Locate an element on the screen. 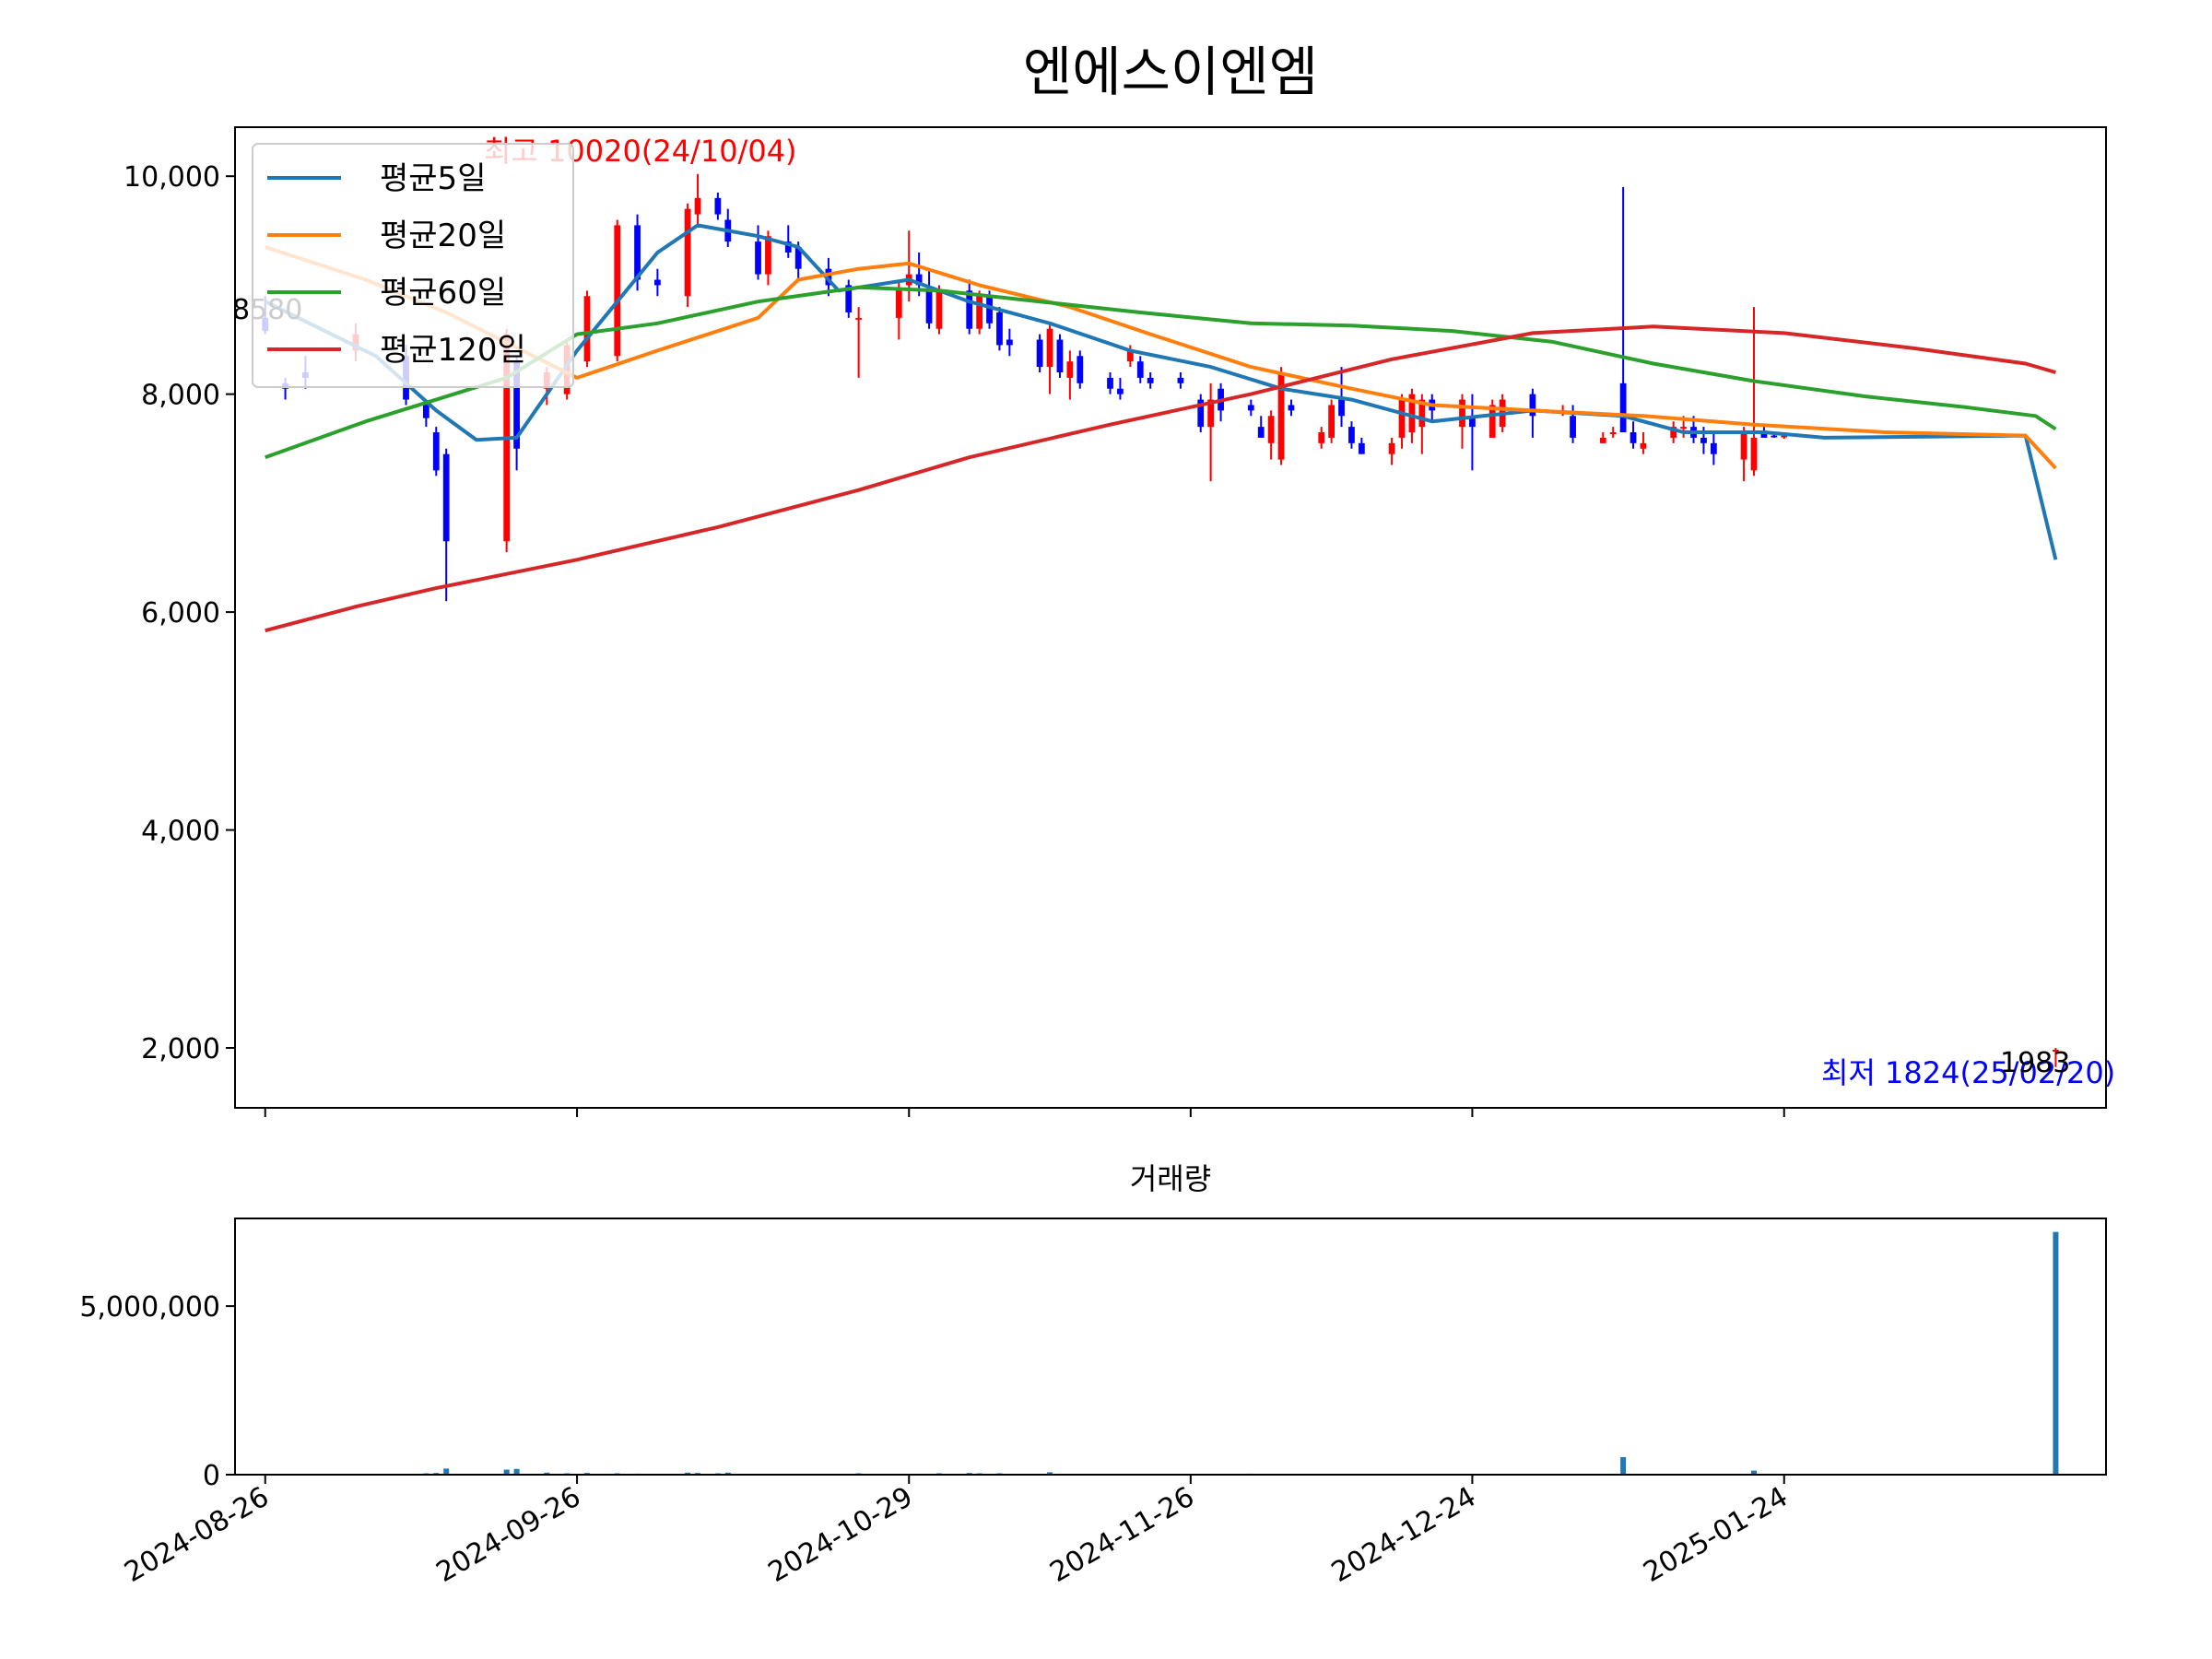  legend-box is located at coordinates (413, 265).